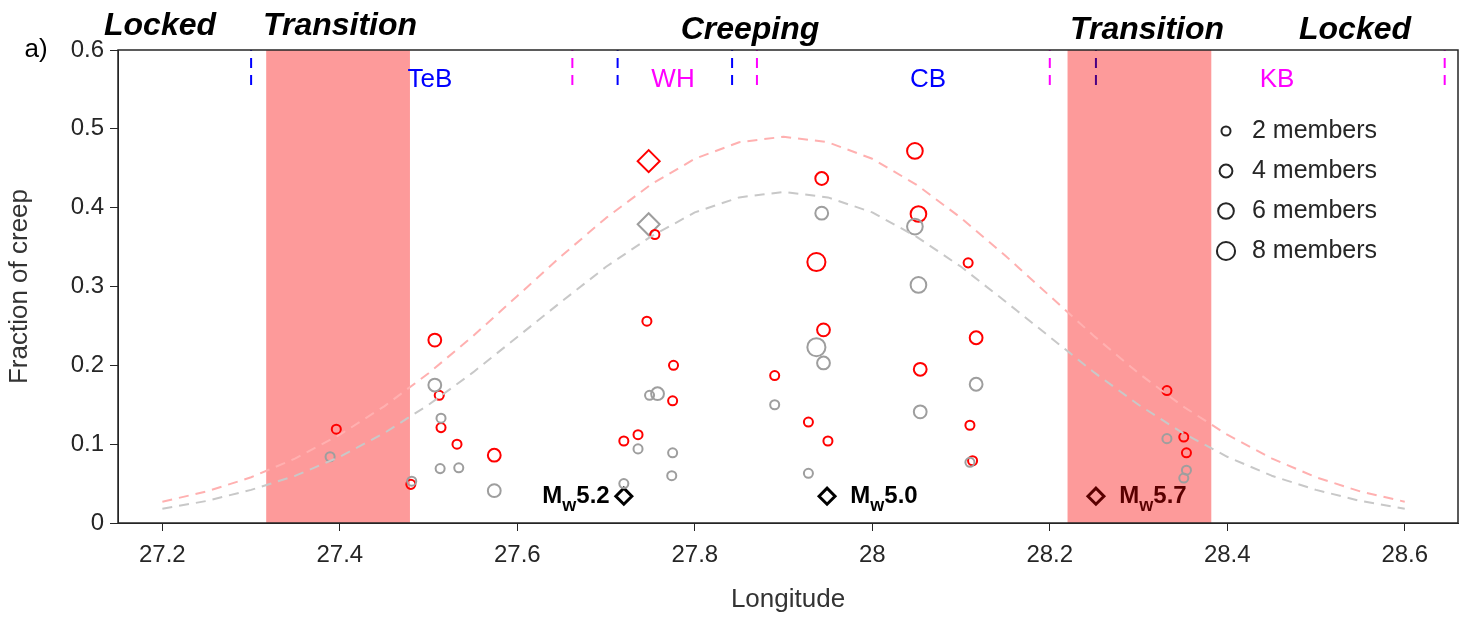  What do you see at coordinates (430, 78) in the screenshot?
I see `annotation: TeB` at bounding box center [430, 78].